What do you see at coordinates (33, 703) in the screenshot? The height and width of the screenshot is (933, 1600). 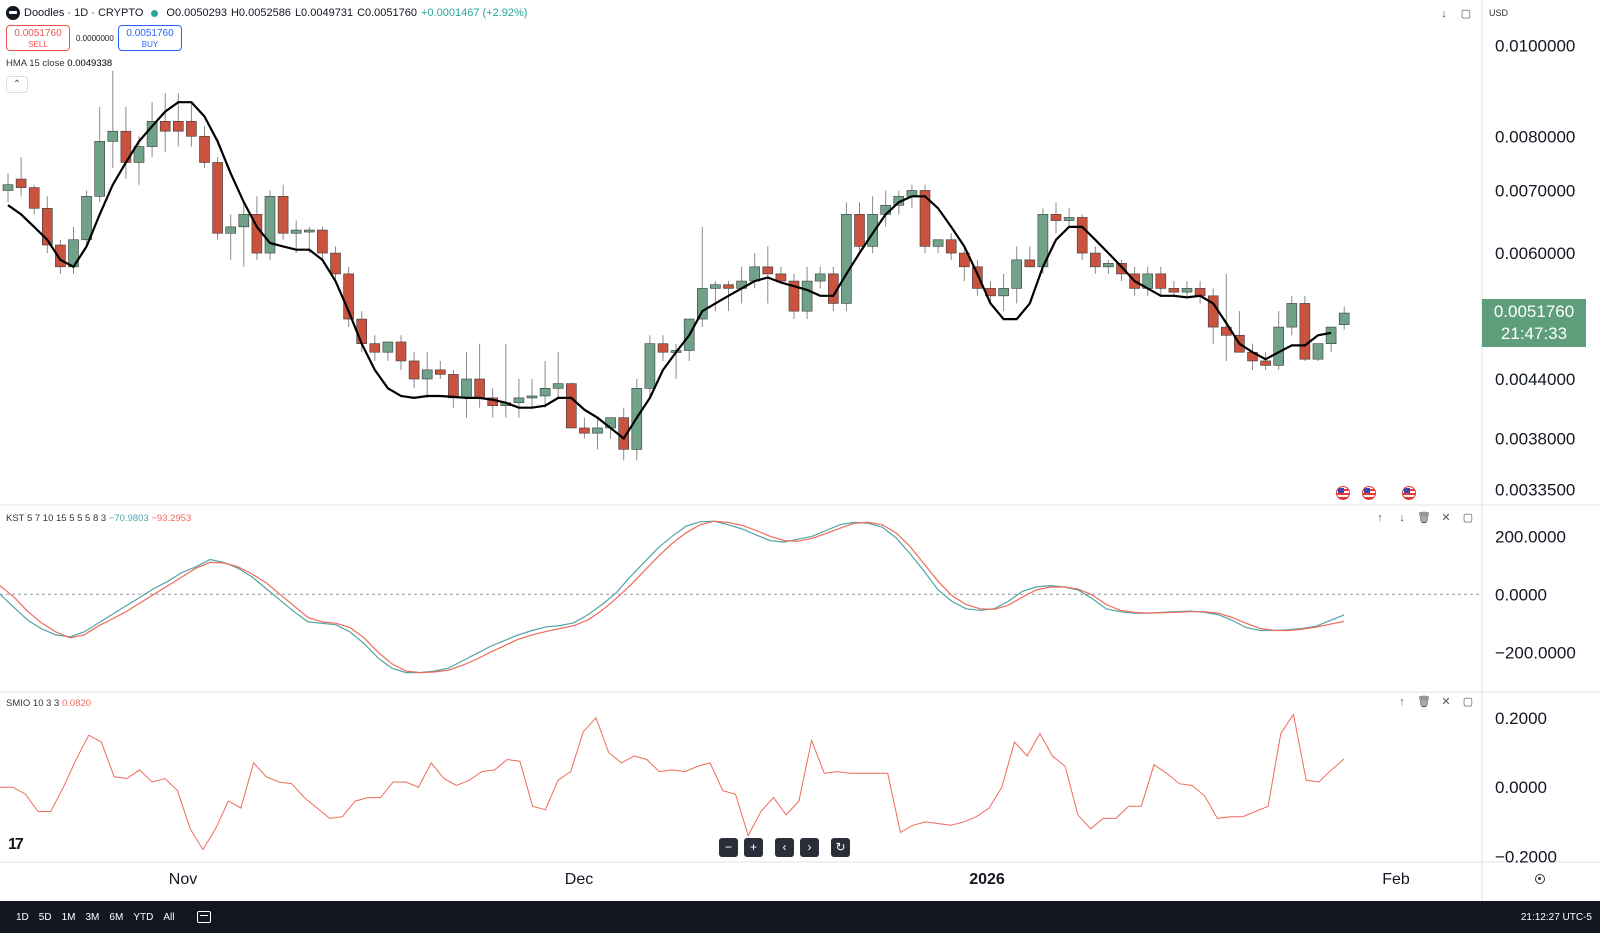 I see `smio-label: SMIO 10 3 3` at bounding box center [33, 703].